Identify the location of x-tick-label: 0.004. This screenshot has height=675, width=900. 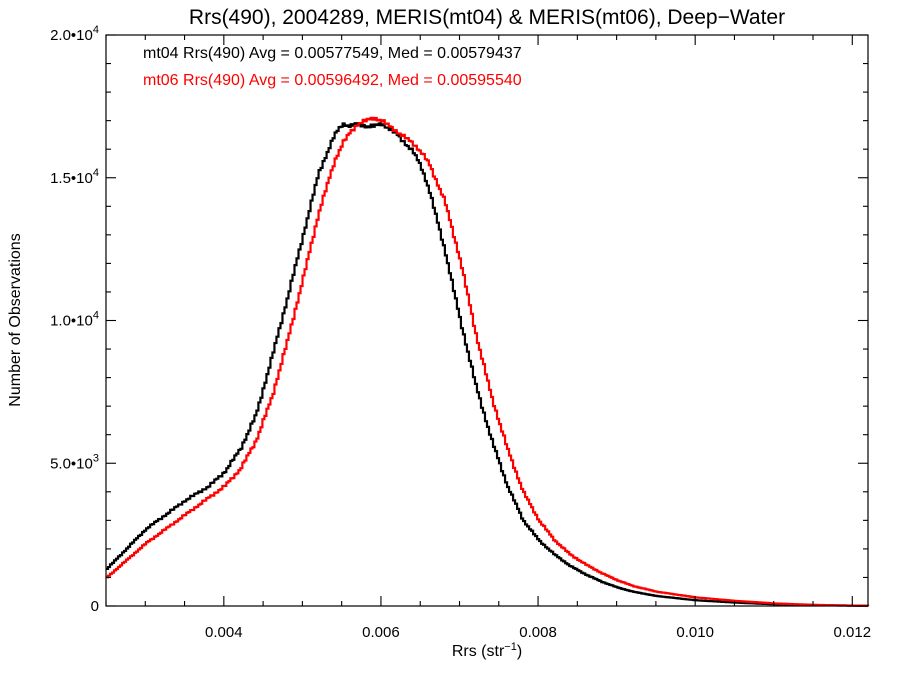
(224, 632).